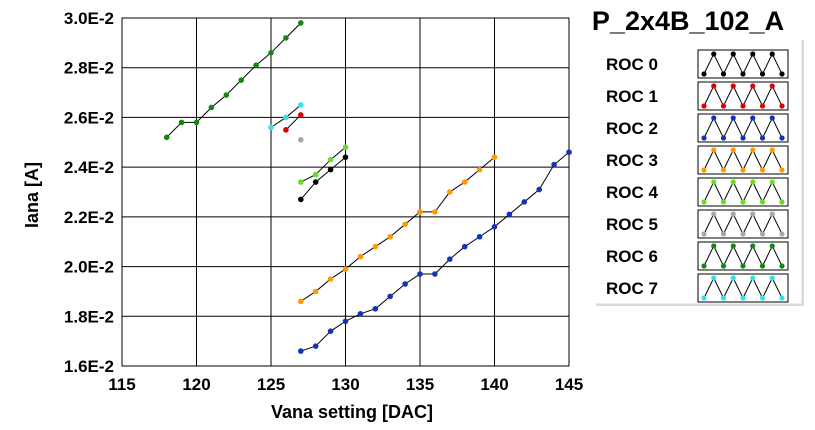 This screenshot has height=430, width=815. I want to click on x-axis-title: Vana setting [DAC], so click(352, 412).